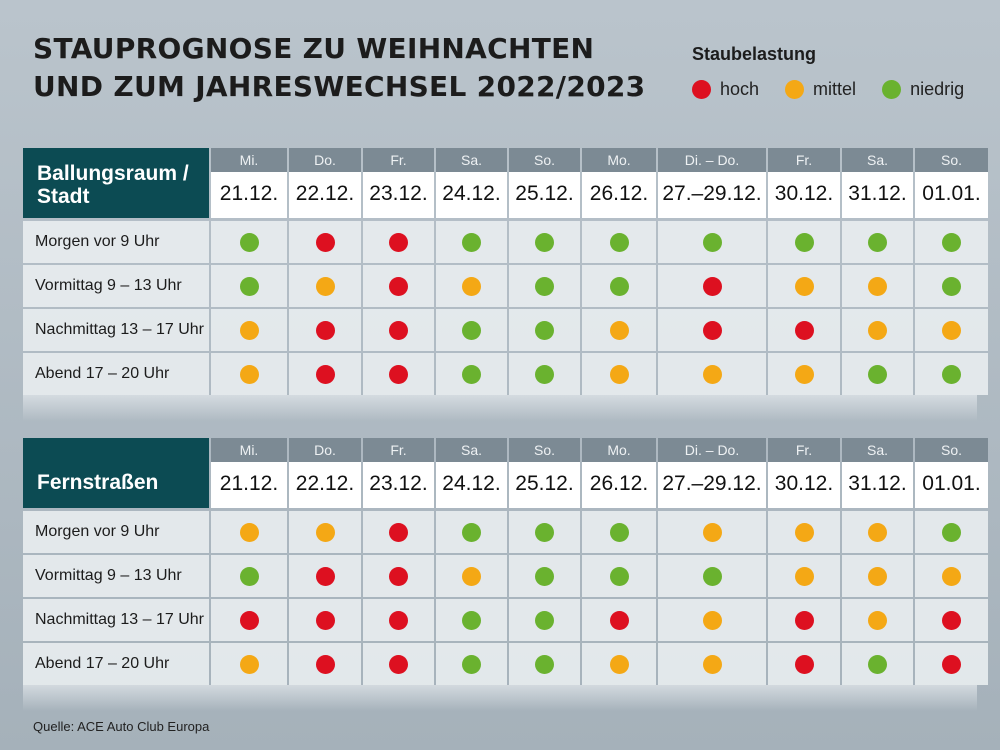 The image size is (1000, 750). I want to click on column-header: Di. – Do. 27.–29.12., so click(712, 473).